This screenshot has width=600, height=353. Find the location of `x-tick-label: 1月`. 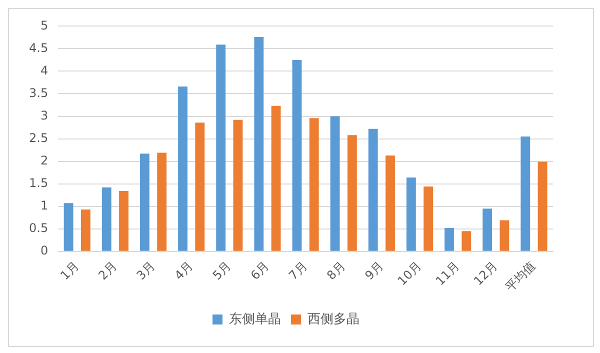

x-tick-label: 1月 is located at coordinates (70, 270).